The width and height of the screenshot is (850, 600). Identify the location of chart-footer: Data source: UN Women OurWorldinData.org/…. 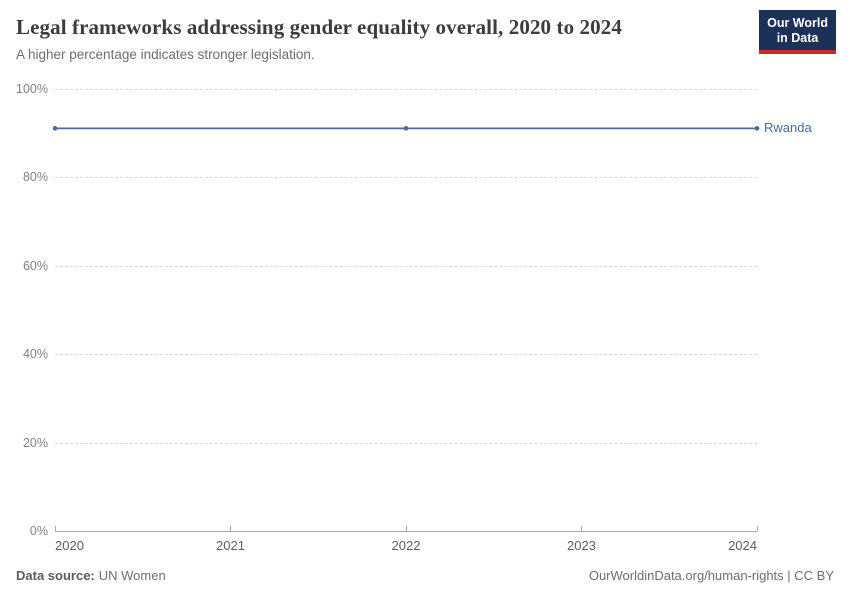
(425, 576).